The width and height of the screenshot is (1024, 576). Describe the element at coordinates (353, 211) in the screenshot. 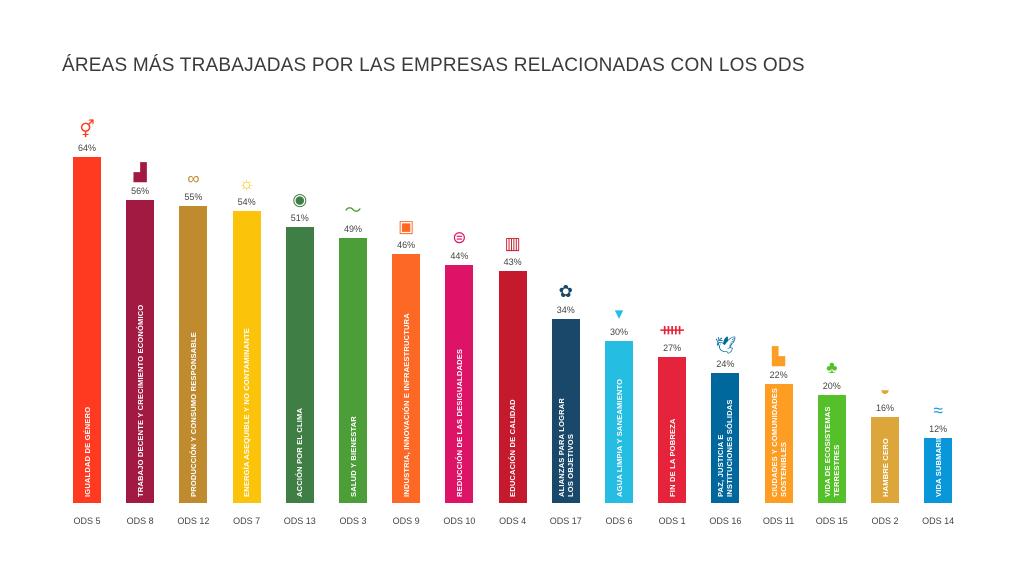

I see `heartbeat-icon: 〜` at that location.